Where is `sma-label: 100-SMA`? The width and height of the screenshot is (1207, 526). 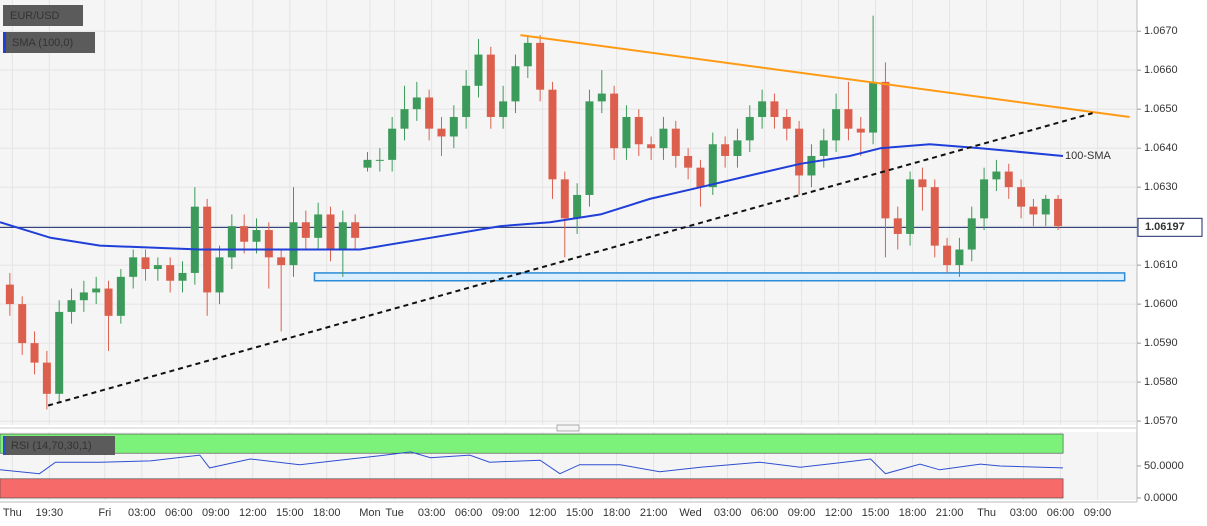 sma-label: 100-SMA is located at coordinates (1088, 156).